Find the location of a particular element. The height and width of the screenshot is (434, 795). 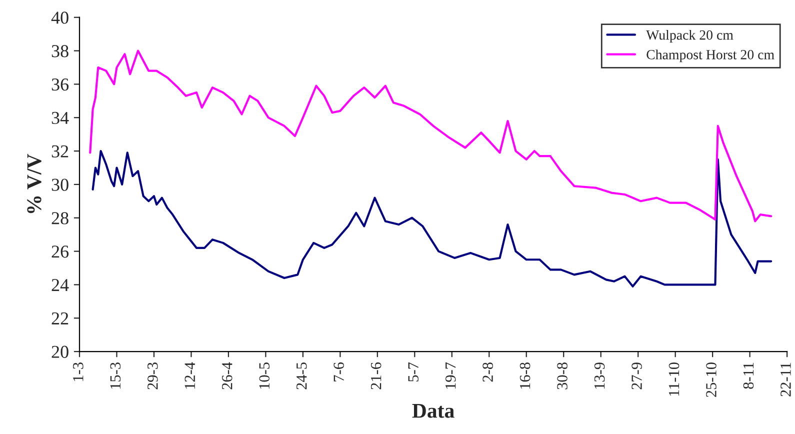

x-axis-title: Data is located at coordinates (433, 411).